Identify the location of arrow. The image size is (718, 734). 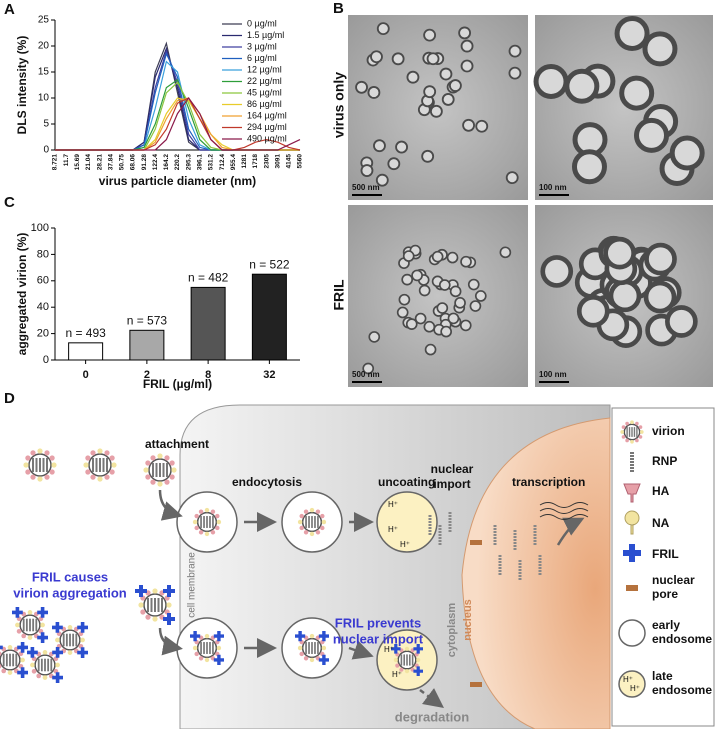
(170, 641).